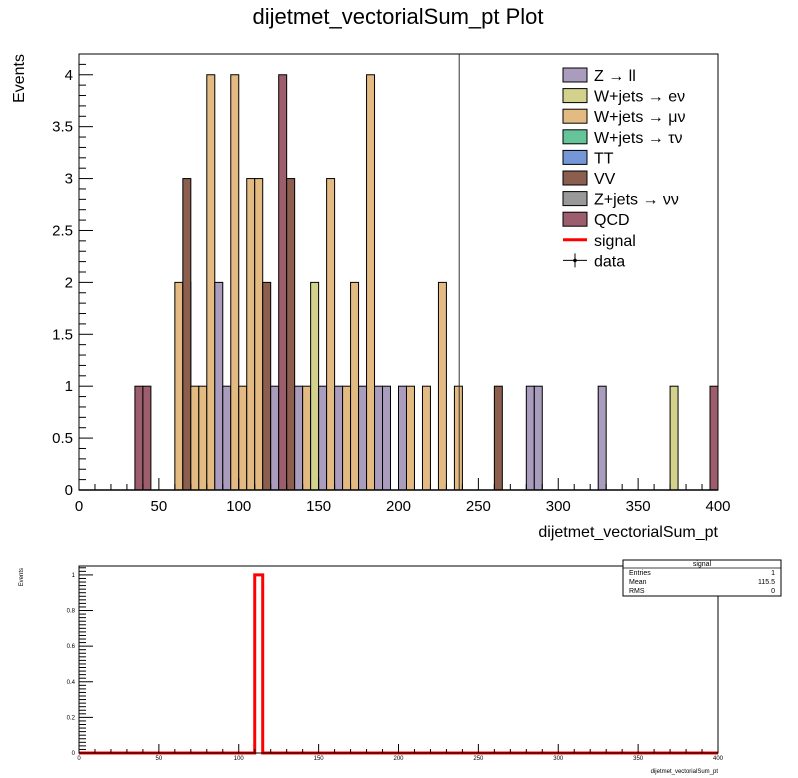 The height and width of the screenshot is (778, 798). I want to click on legend-swatch-z-ll, so click(575, 75).